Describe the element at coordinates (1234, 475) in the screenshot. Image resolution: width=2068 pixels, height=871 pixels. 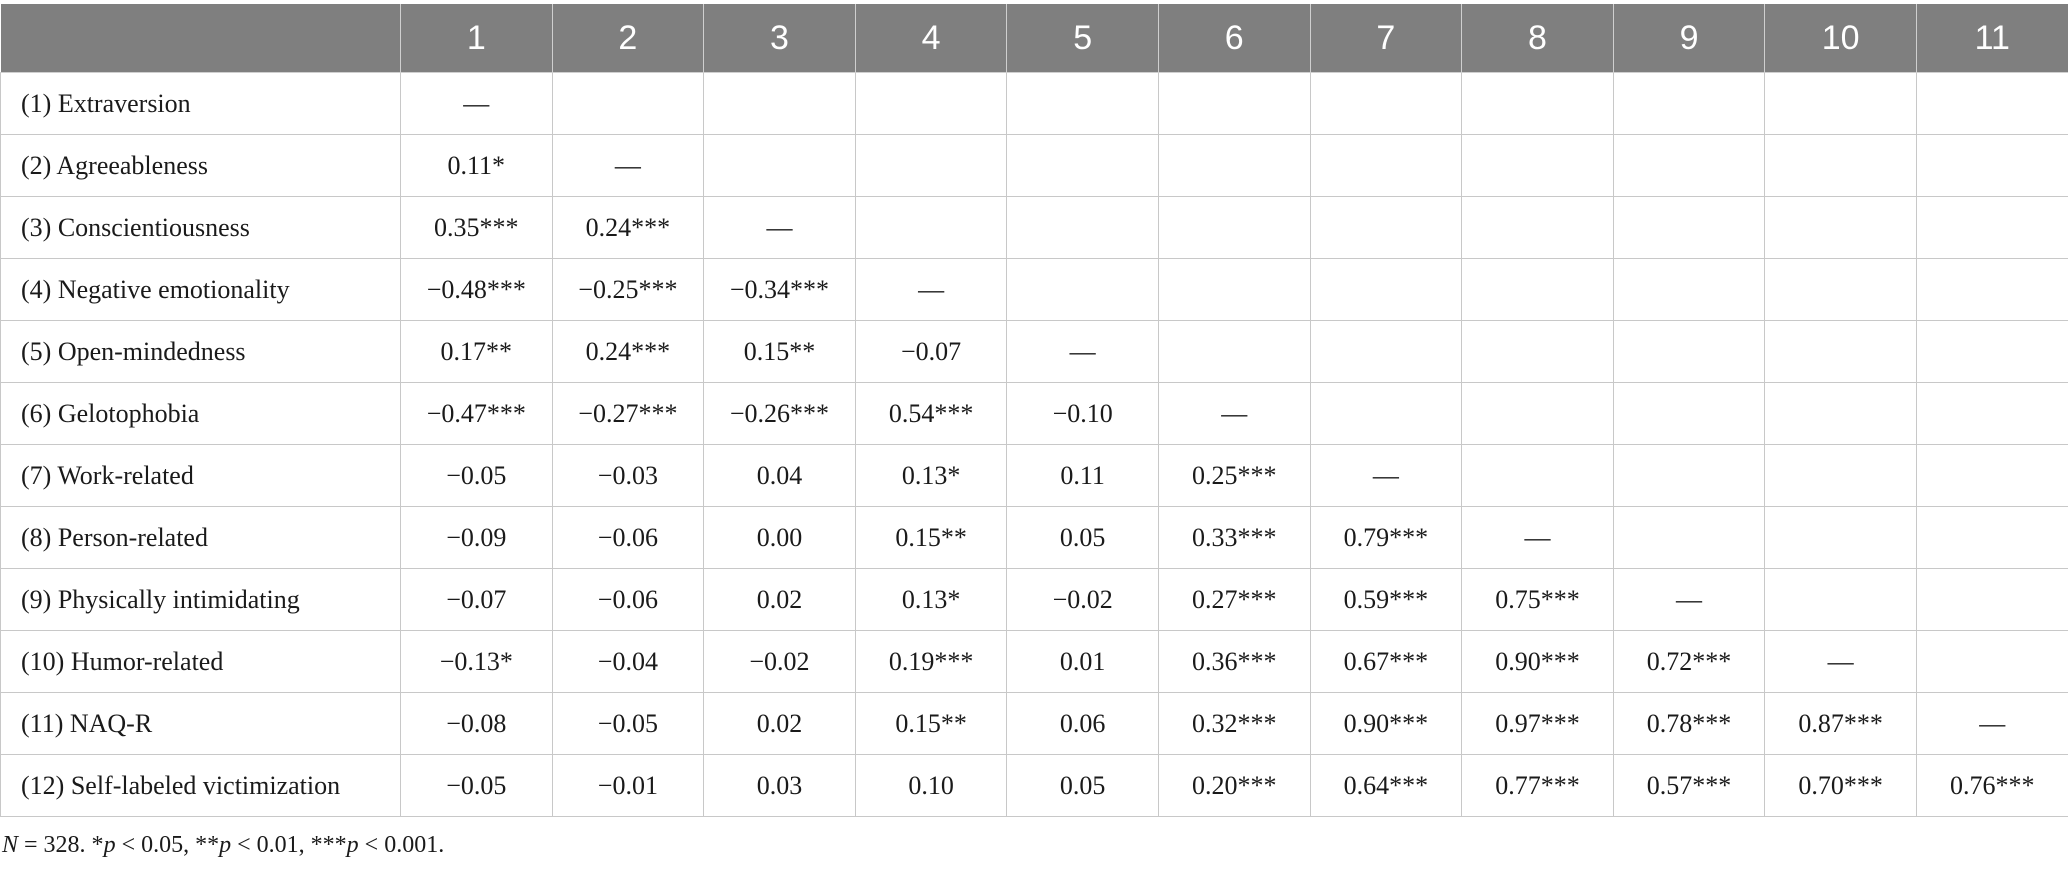
I see `table-cell: 0.25***` at that location.